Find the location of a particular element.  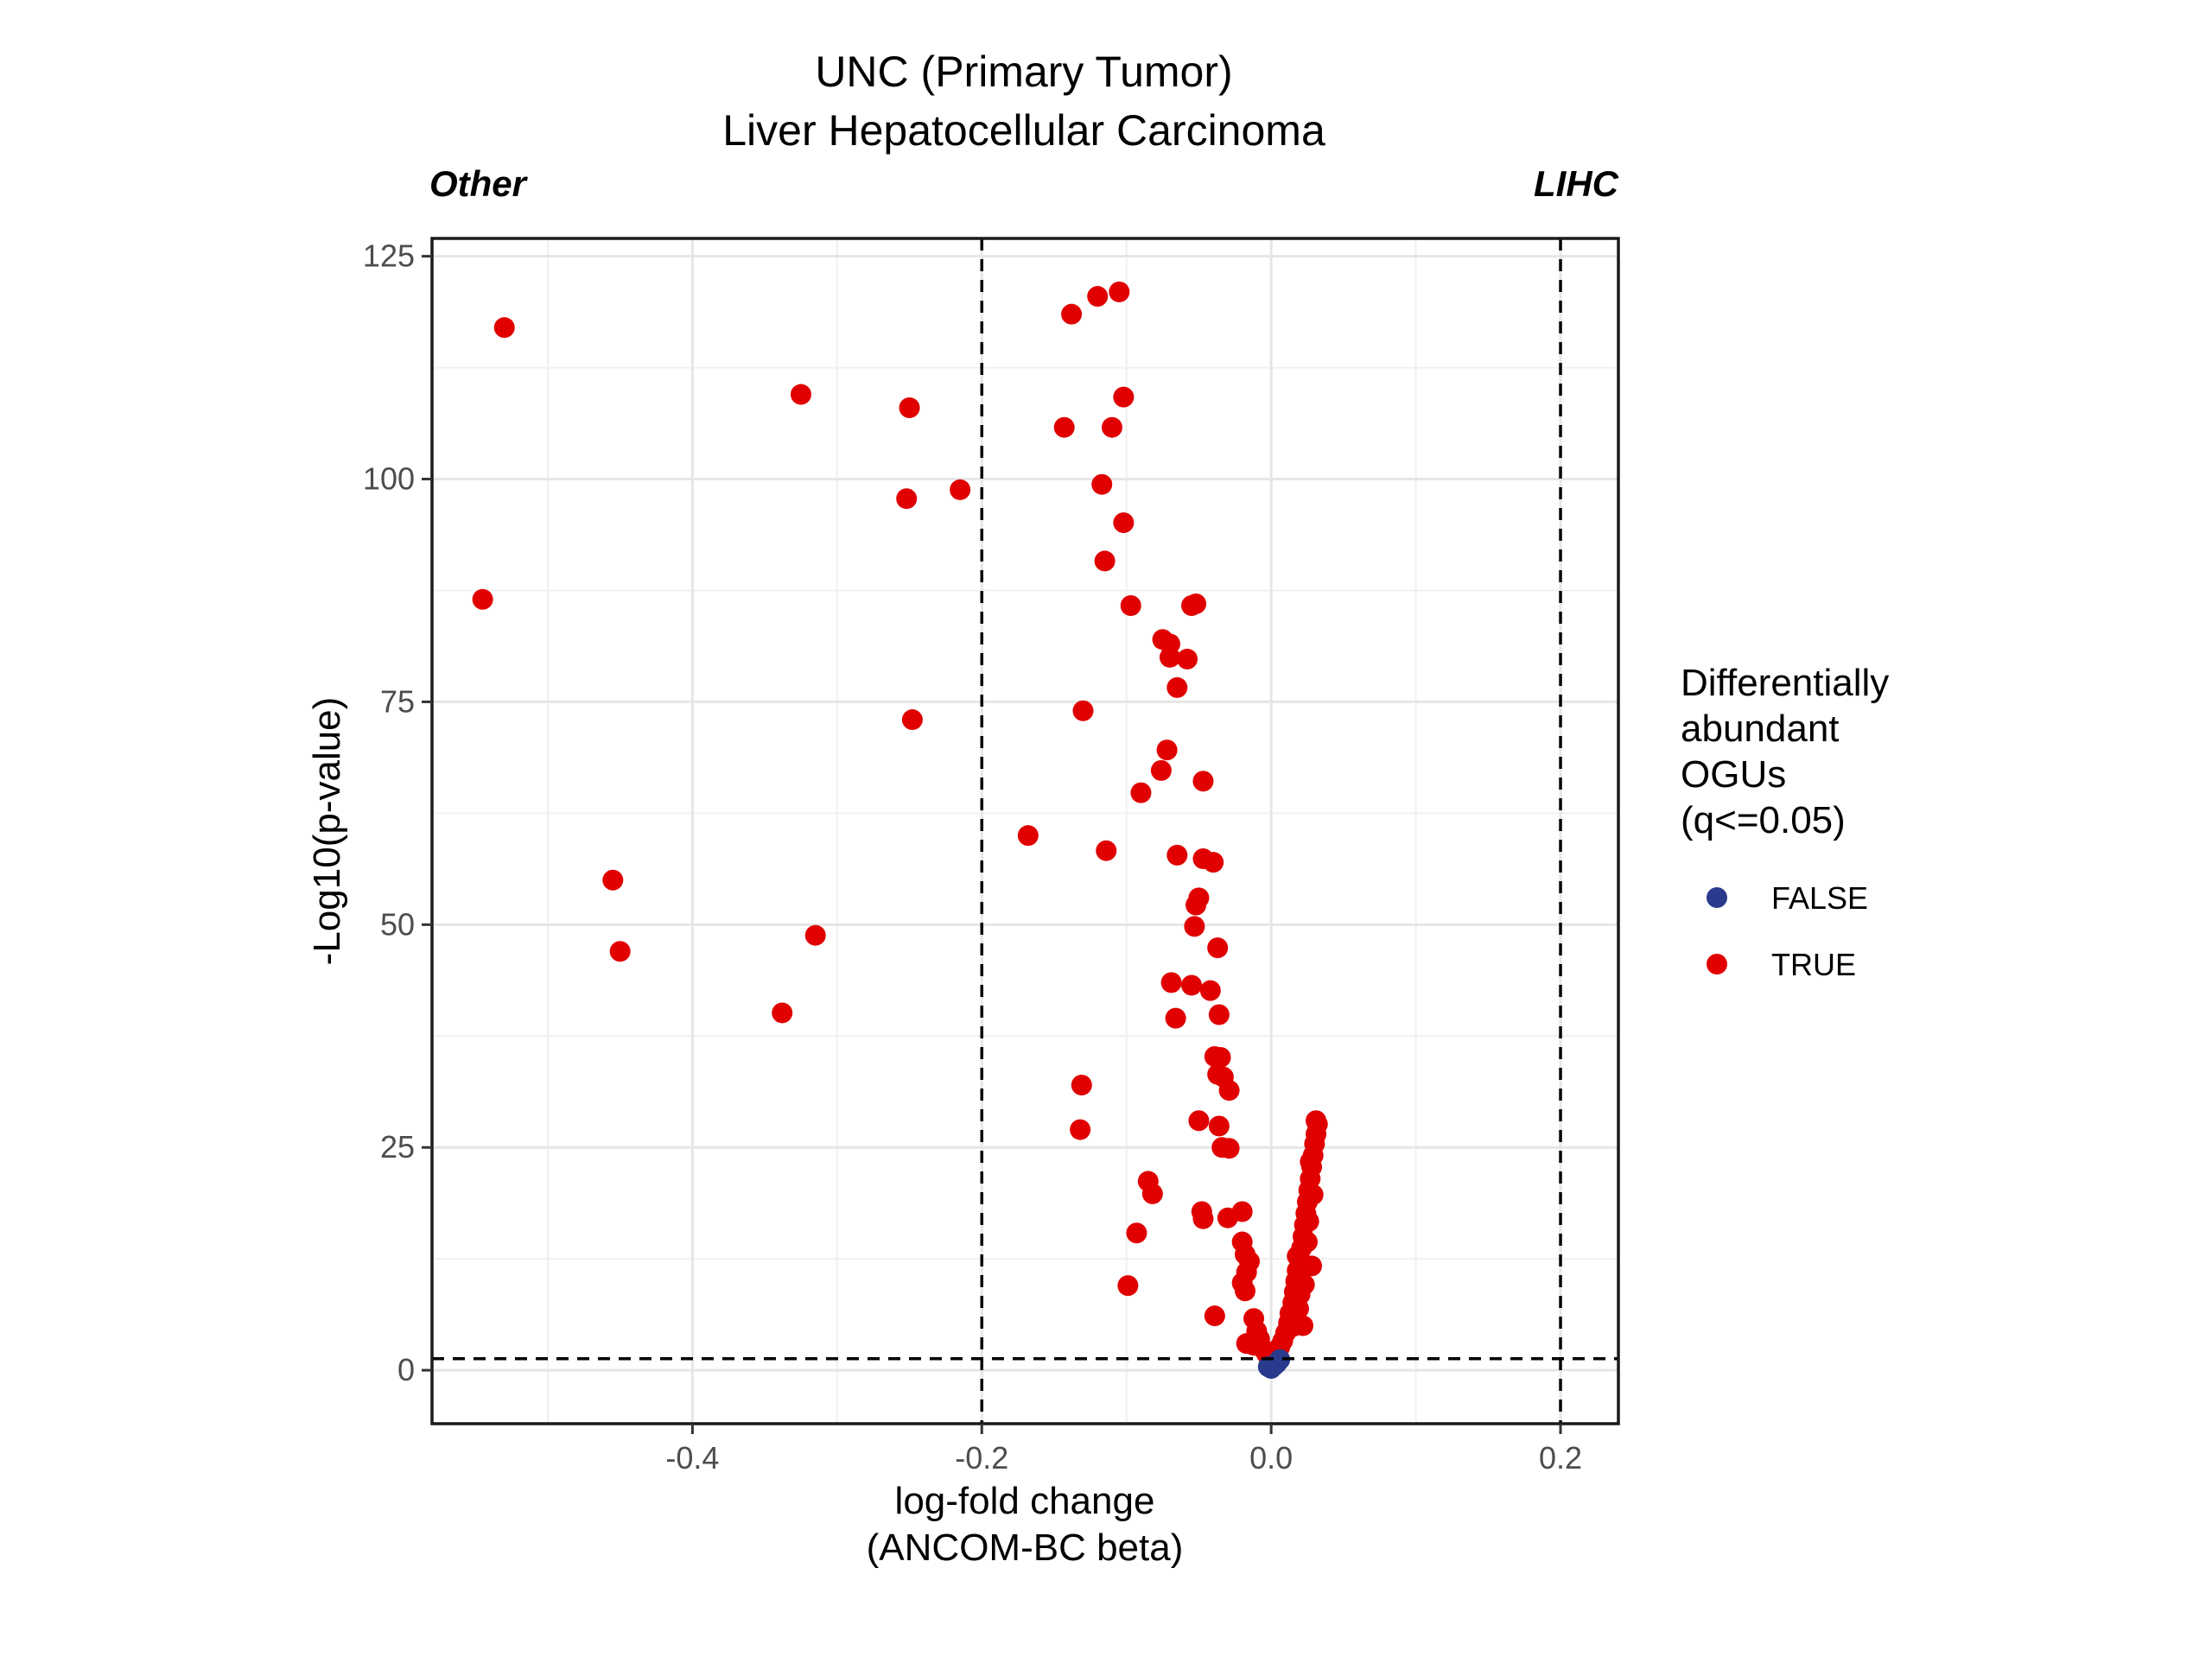

legend-label-false: FALSE is located at coordinates (1819, 898).